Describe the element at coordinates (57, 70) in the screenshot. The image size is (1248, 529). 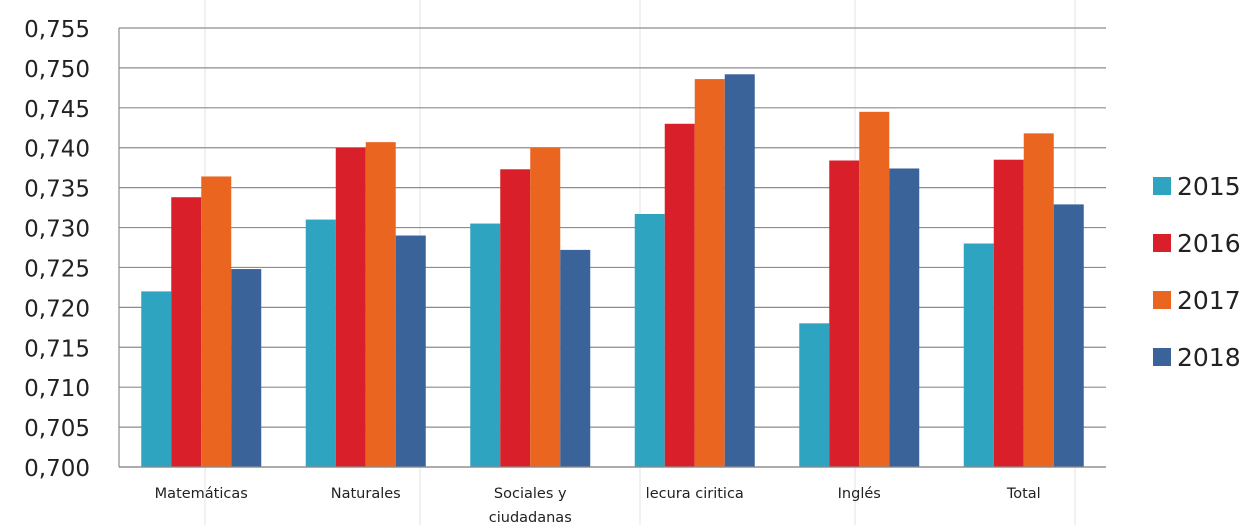
I see `y-tick-label: 0,750` at that location.